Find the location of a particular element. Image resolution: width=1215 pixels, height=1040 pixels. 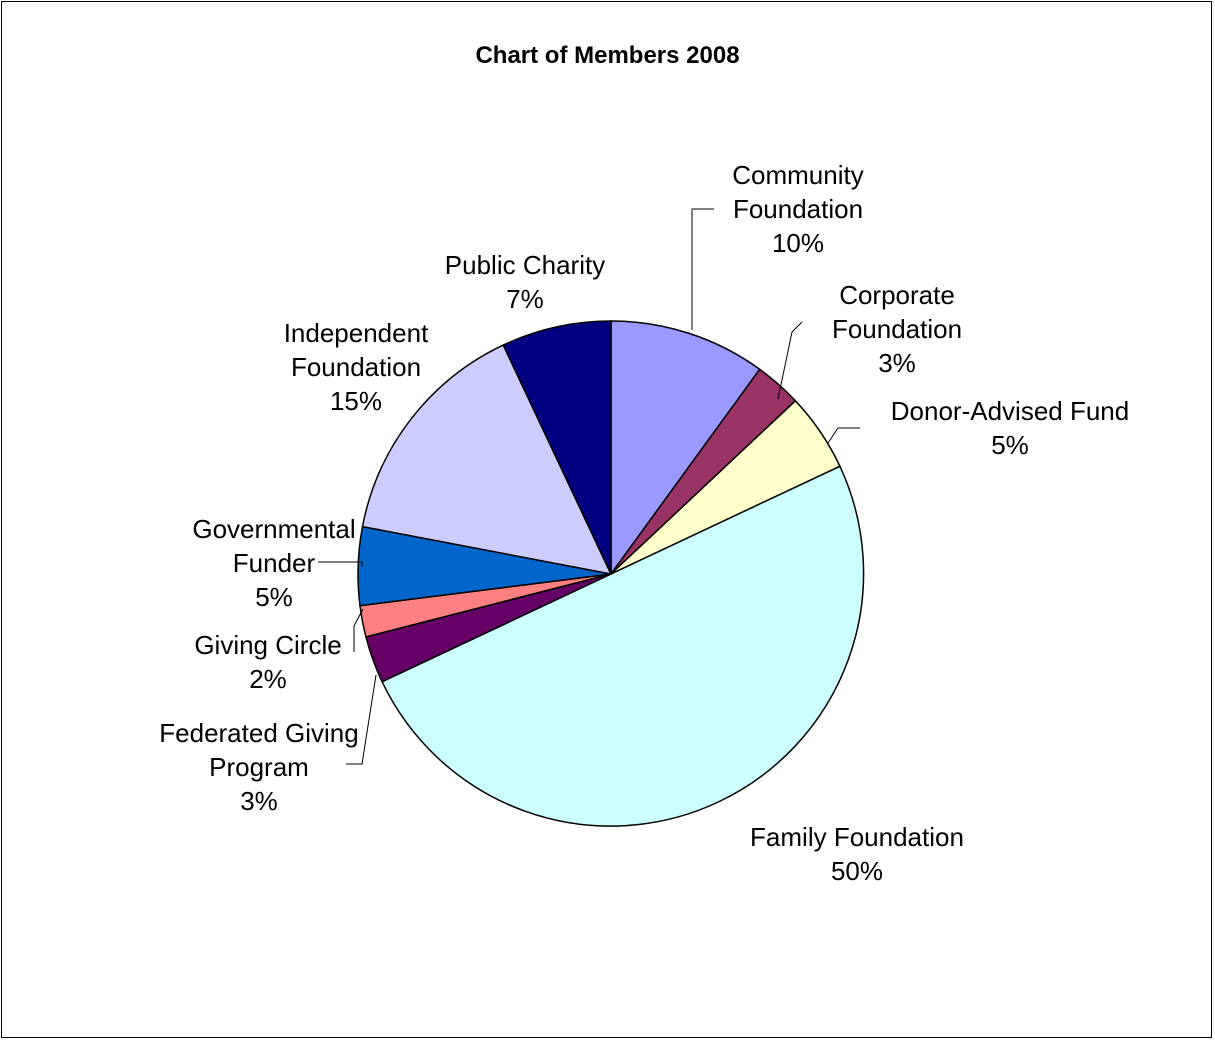

slice-label-2-line-0: Donor-Advised Fund is located at coordinates (1010, 411).